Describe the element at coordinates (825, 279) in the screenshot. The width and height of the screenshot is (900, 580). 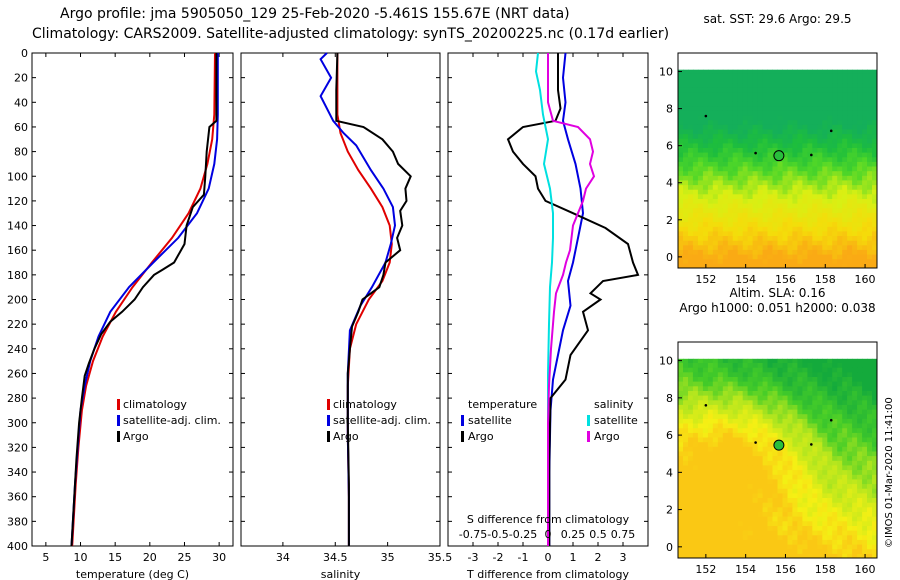
I see `x-tick-label: 158` at that location.